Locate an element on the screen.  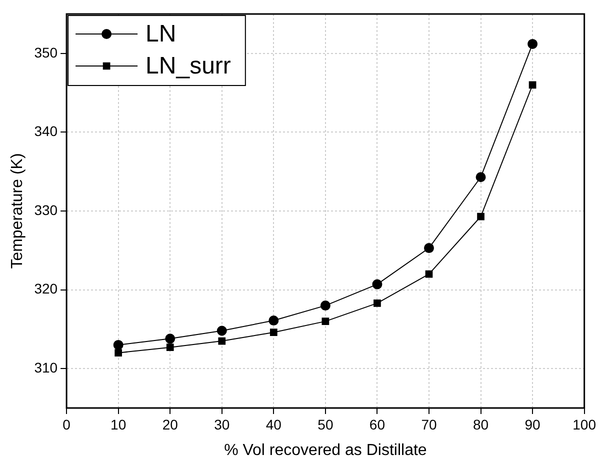
x-tick-label: 0 is located at coordinates (66, 424).